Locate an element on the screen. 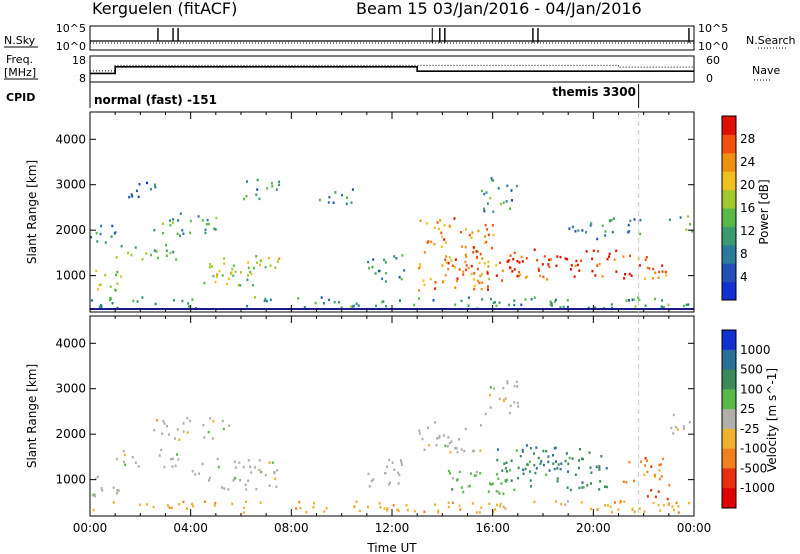 This screenshot has width=800, height=554. cpid-mode-normal: normal (fast) -151 is located at coordinates (155, 100).